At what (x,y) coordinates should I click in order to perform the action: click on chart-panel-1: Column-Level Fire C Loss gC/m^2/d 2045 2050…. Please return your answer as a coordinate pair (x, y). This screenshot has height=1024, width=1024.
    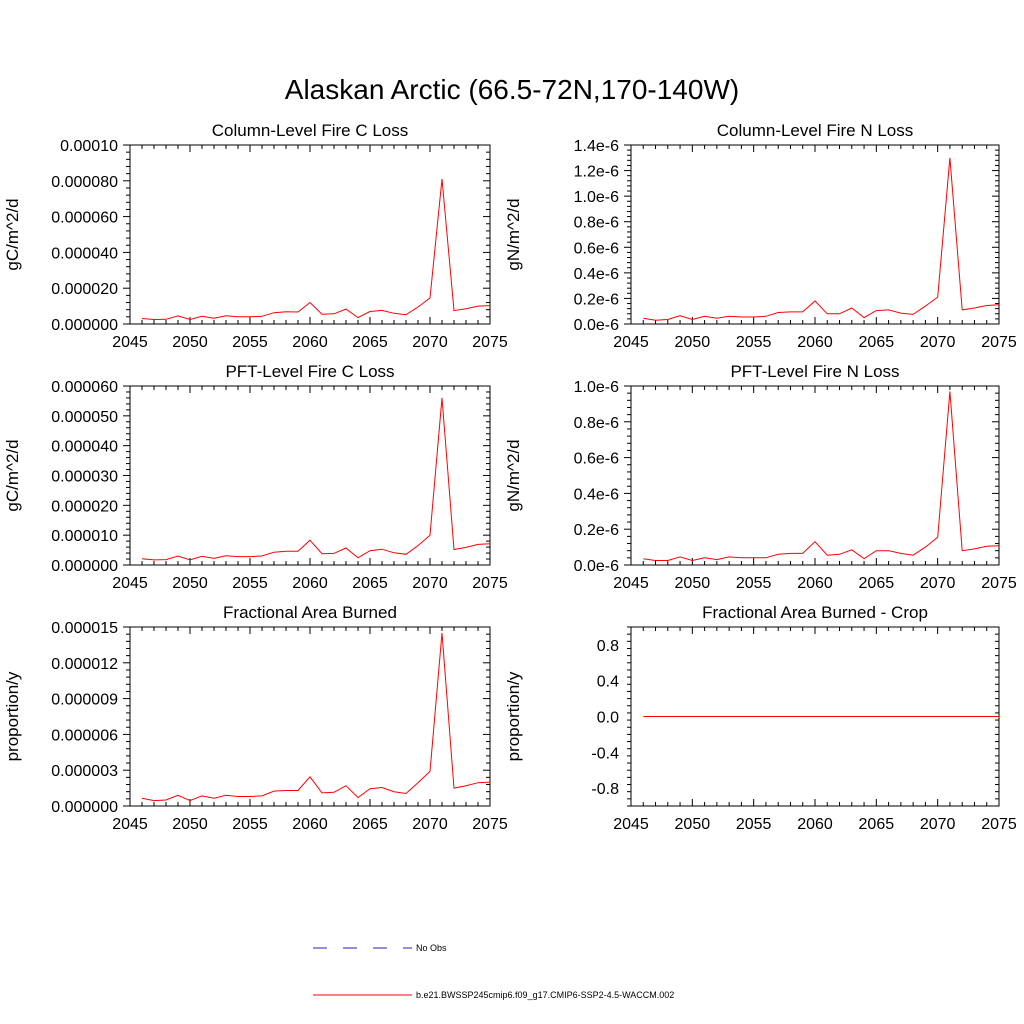
    Looking at the image, I should click on (255, 236).